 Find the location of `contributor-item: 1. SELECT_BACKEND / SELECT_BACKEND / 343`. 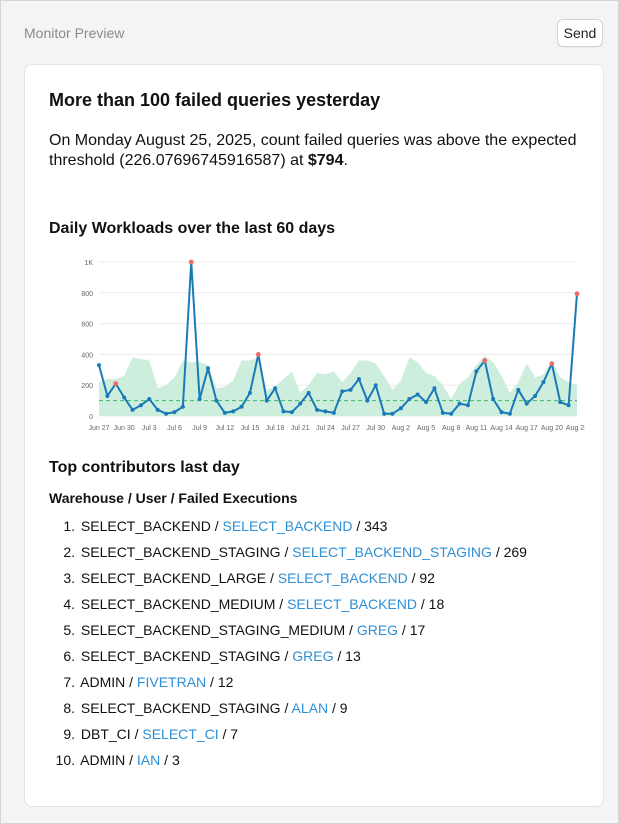

contributor-item: 1. SELECT_BACKEND / SELECT_BACKEND / 343 is located at coordinates (288, 530).